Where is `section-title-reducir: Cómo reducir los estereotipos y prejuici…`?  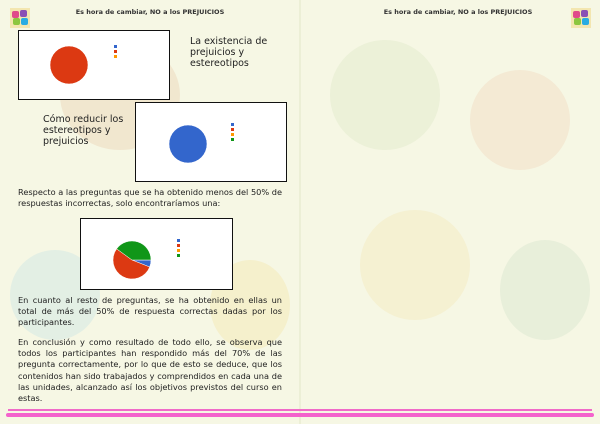 section-title-reducir: Cómo reducir los estereotipos y prejuici… is located at coordinates (83, 130).